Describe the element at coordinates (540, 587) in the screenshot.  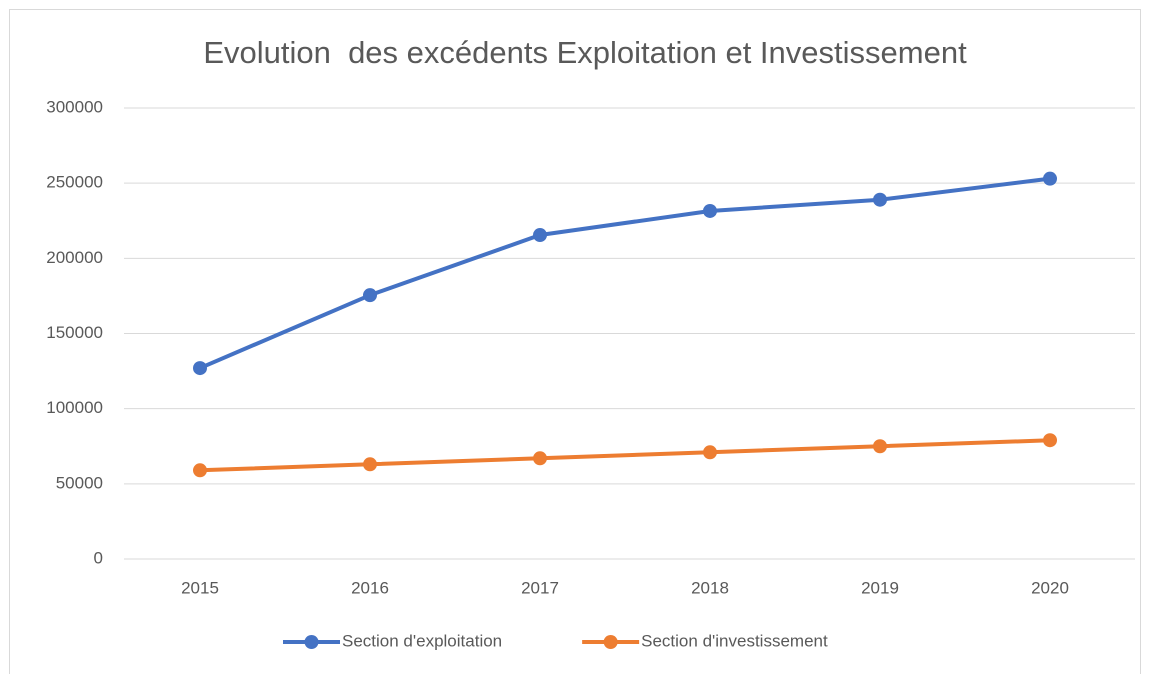
I see `x-tick-label: 2017` at that location.